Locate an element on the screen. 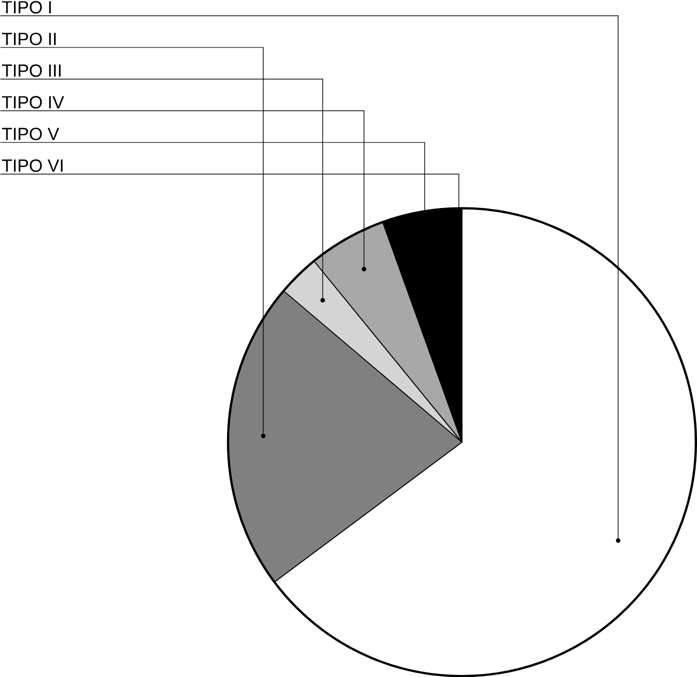  slice-label: TIPO I is located at coordinates (26, 7).